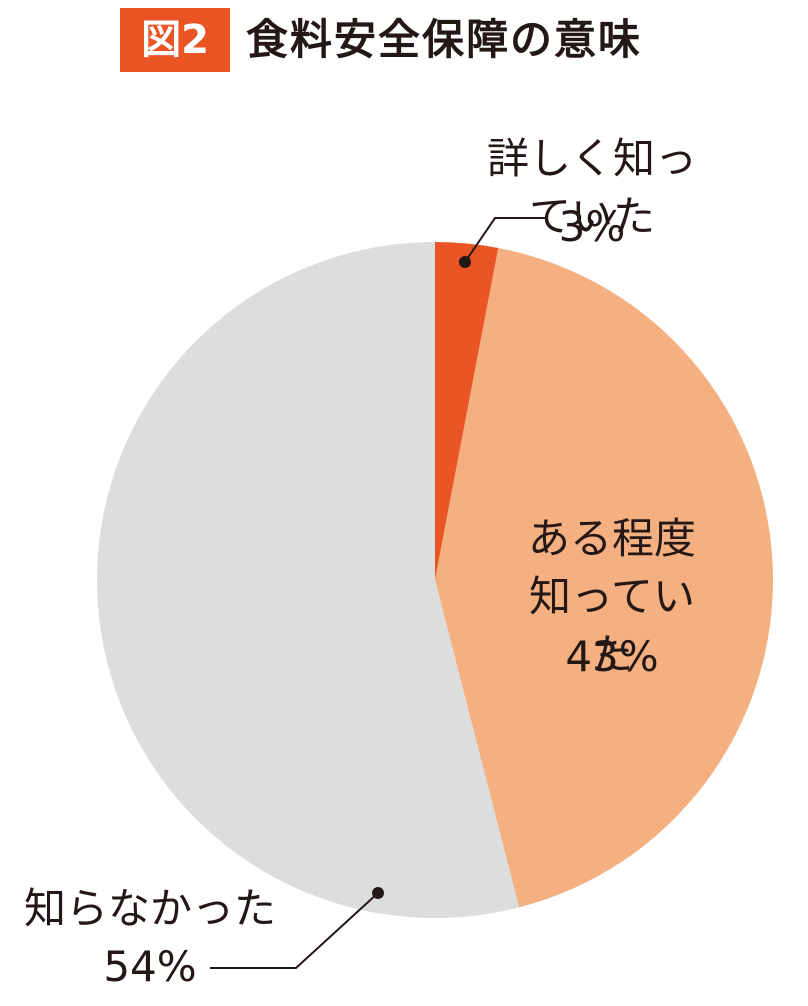  Describe the element at coordinates (150, 908) in the screenshot. I see `slice-label: 知らなかった` at that location.